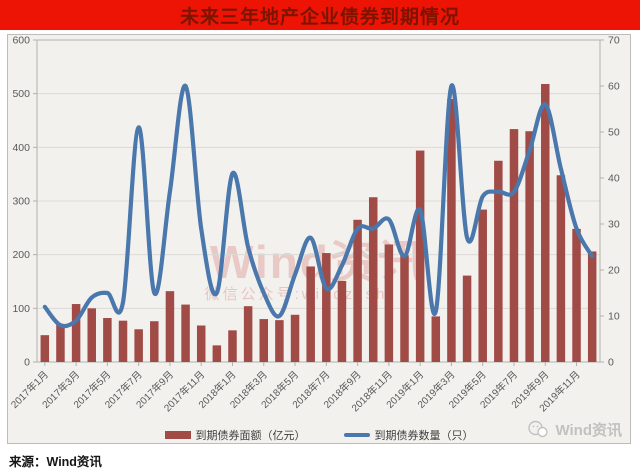 The image size is (640, 469). What do you see at coordinates (21, 309) in the screenshot?
I see `left-axis-label: 100` at bounding box center [21, 309].